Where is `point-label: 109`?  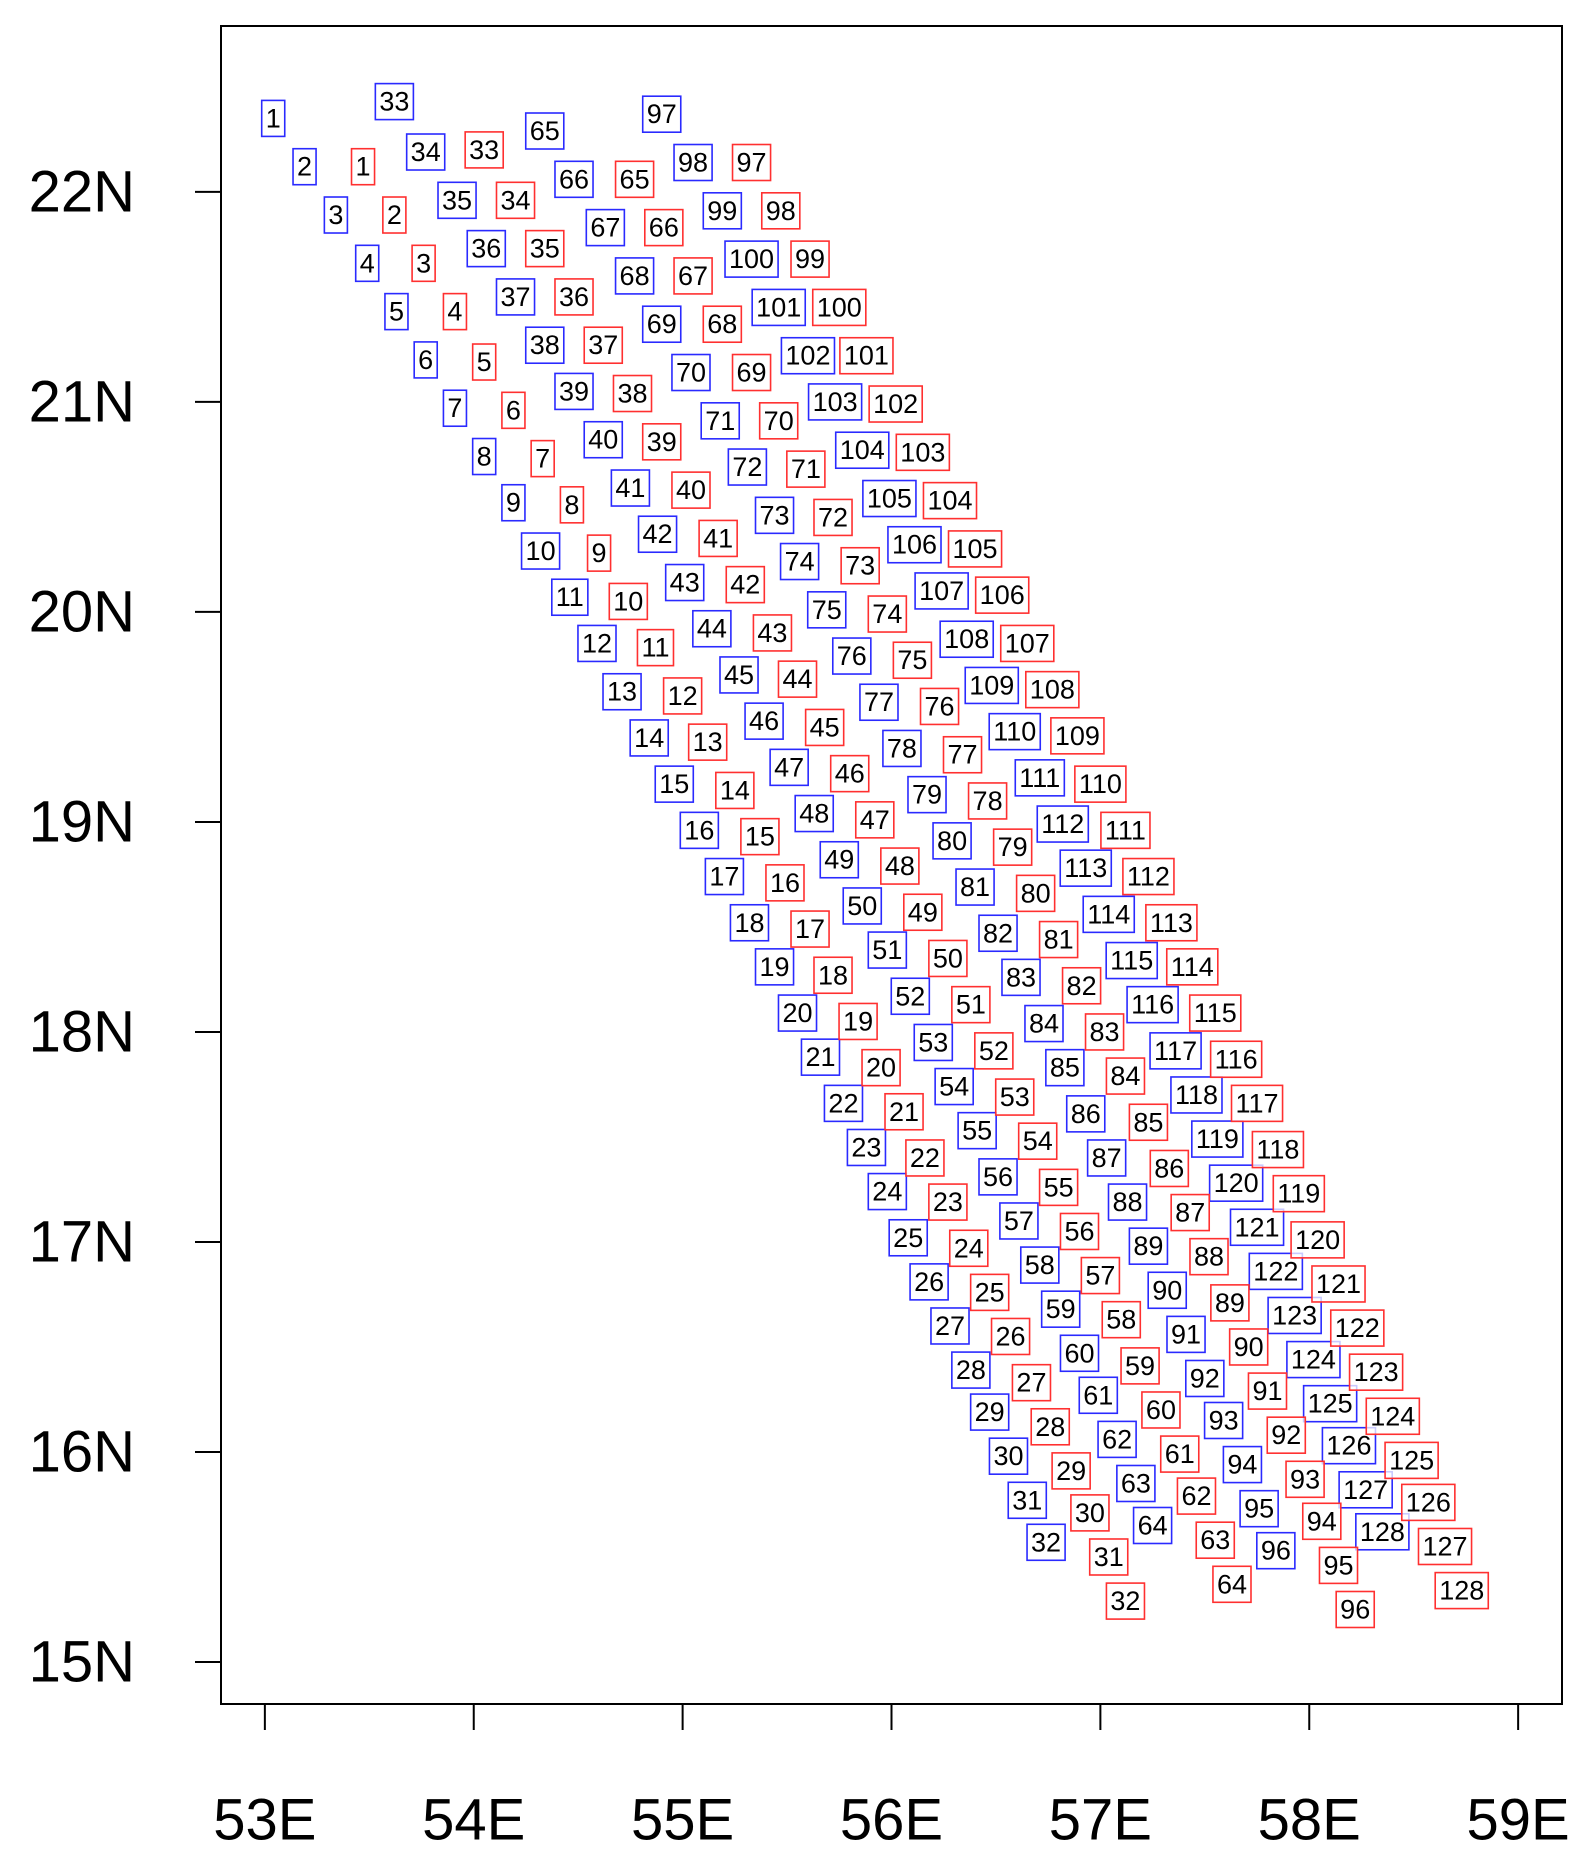
point-label: 109 is located at coordinates (1077, 736).